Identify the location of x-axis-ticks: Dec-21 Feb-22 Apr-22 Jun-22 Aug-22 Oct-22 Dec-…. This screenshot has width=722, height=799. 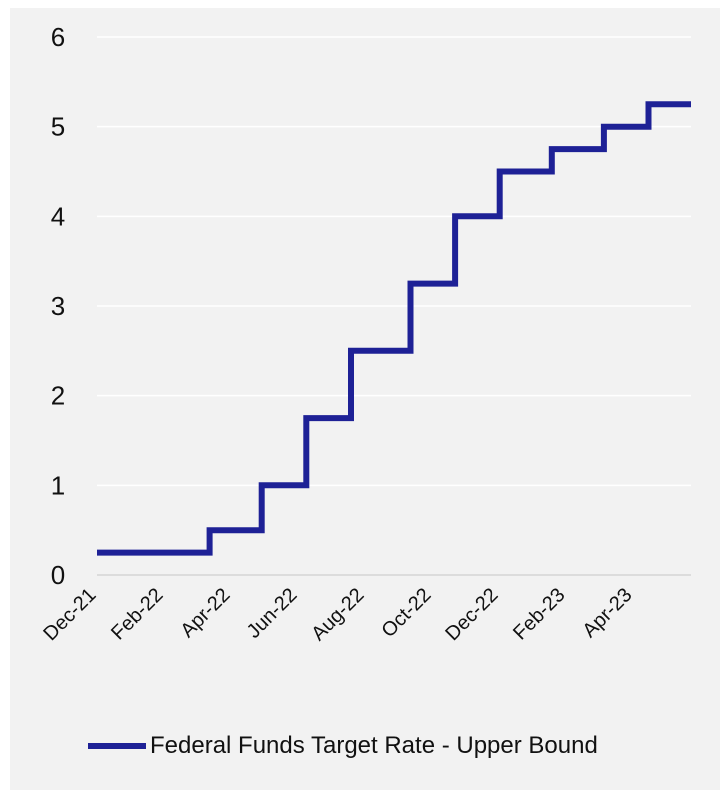
(337, 614).